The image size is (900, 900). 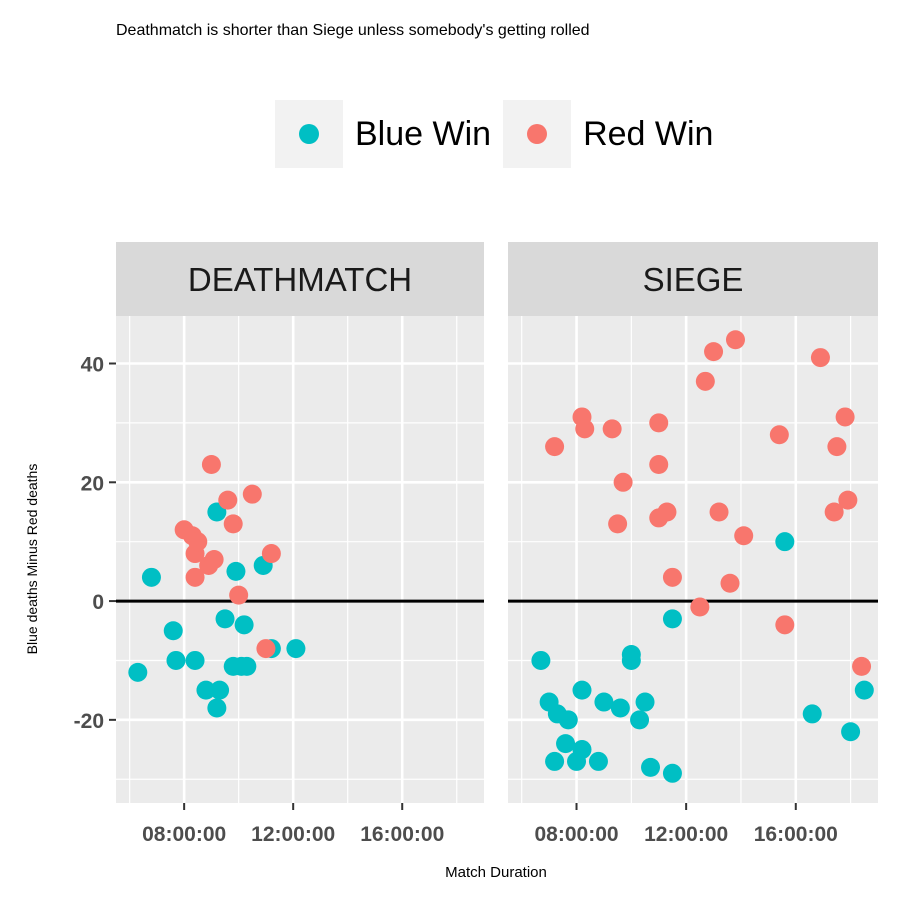 I want to click on facet-strip-deathmatch, so click(x=300, y=279).